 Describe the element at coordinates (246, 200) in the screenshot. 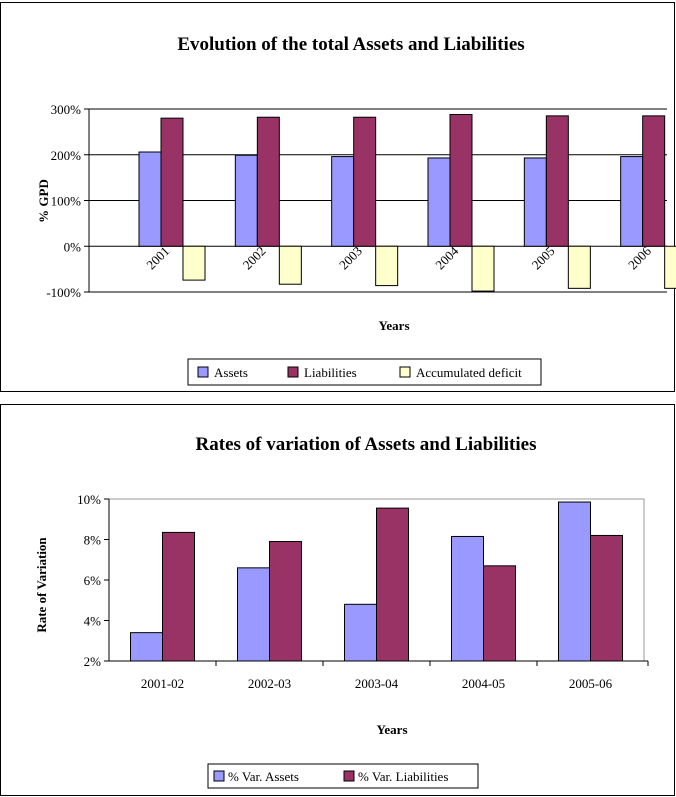

I see `bar-assets-2002` at that location.